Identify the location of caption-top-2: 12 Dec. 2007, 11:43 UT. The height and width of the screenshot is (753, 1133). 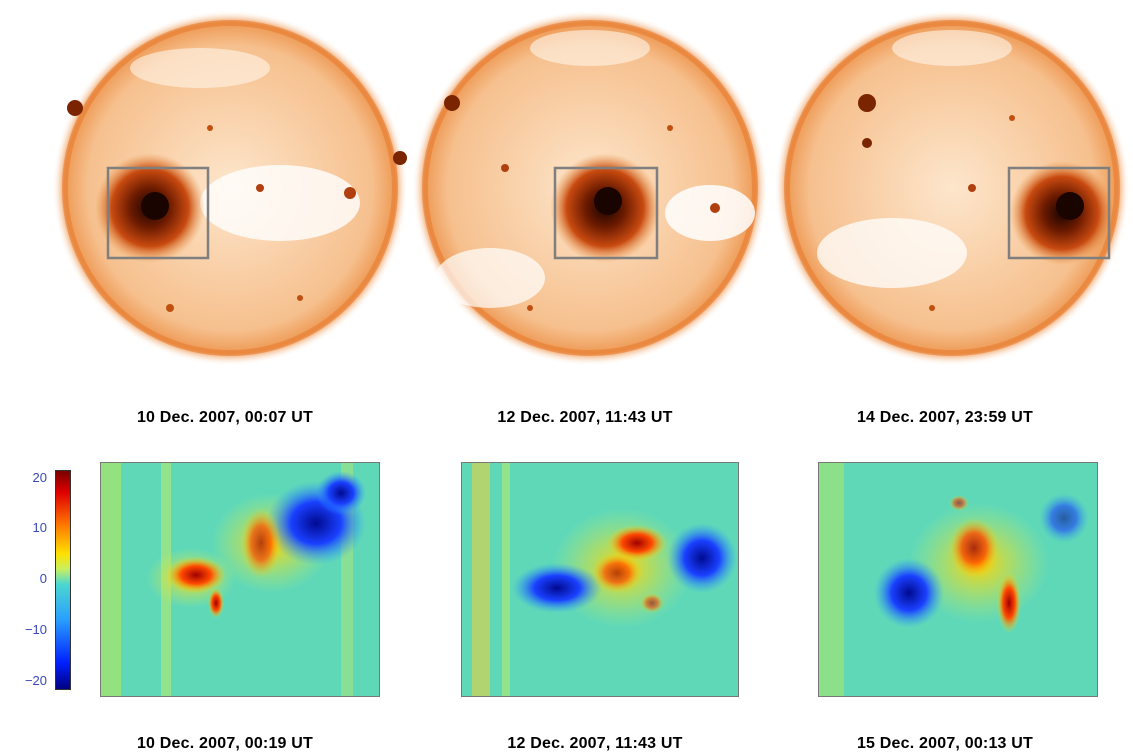
(585, 417).